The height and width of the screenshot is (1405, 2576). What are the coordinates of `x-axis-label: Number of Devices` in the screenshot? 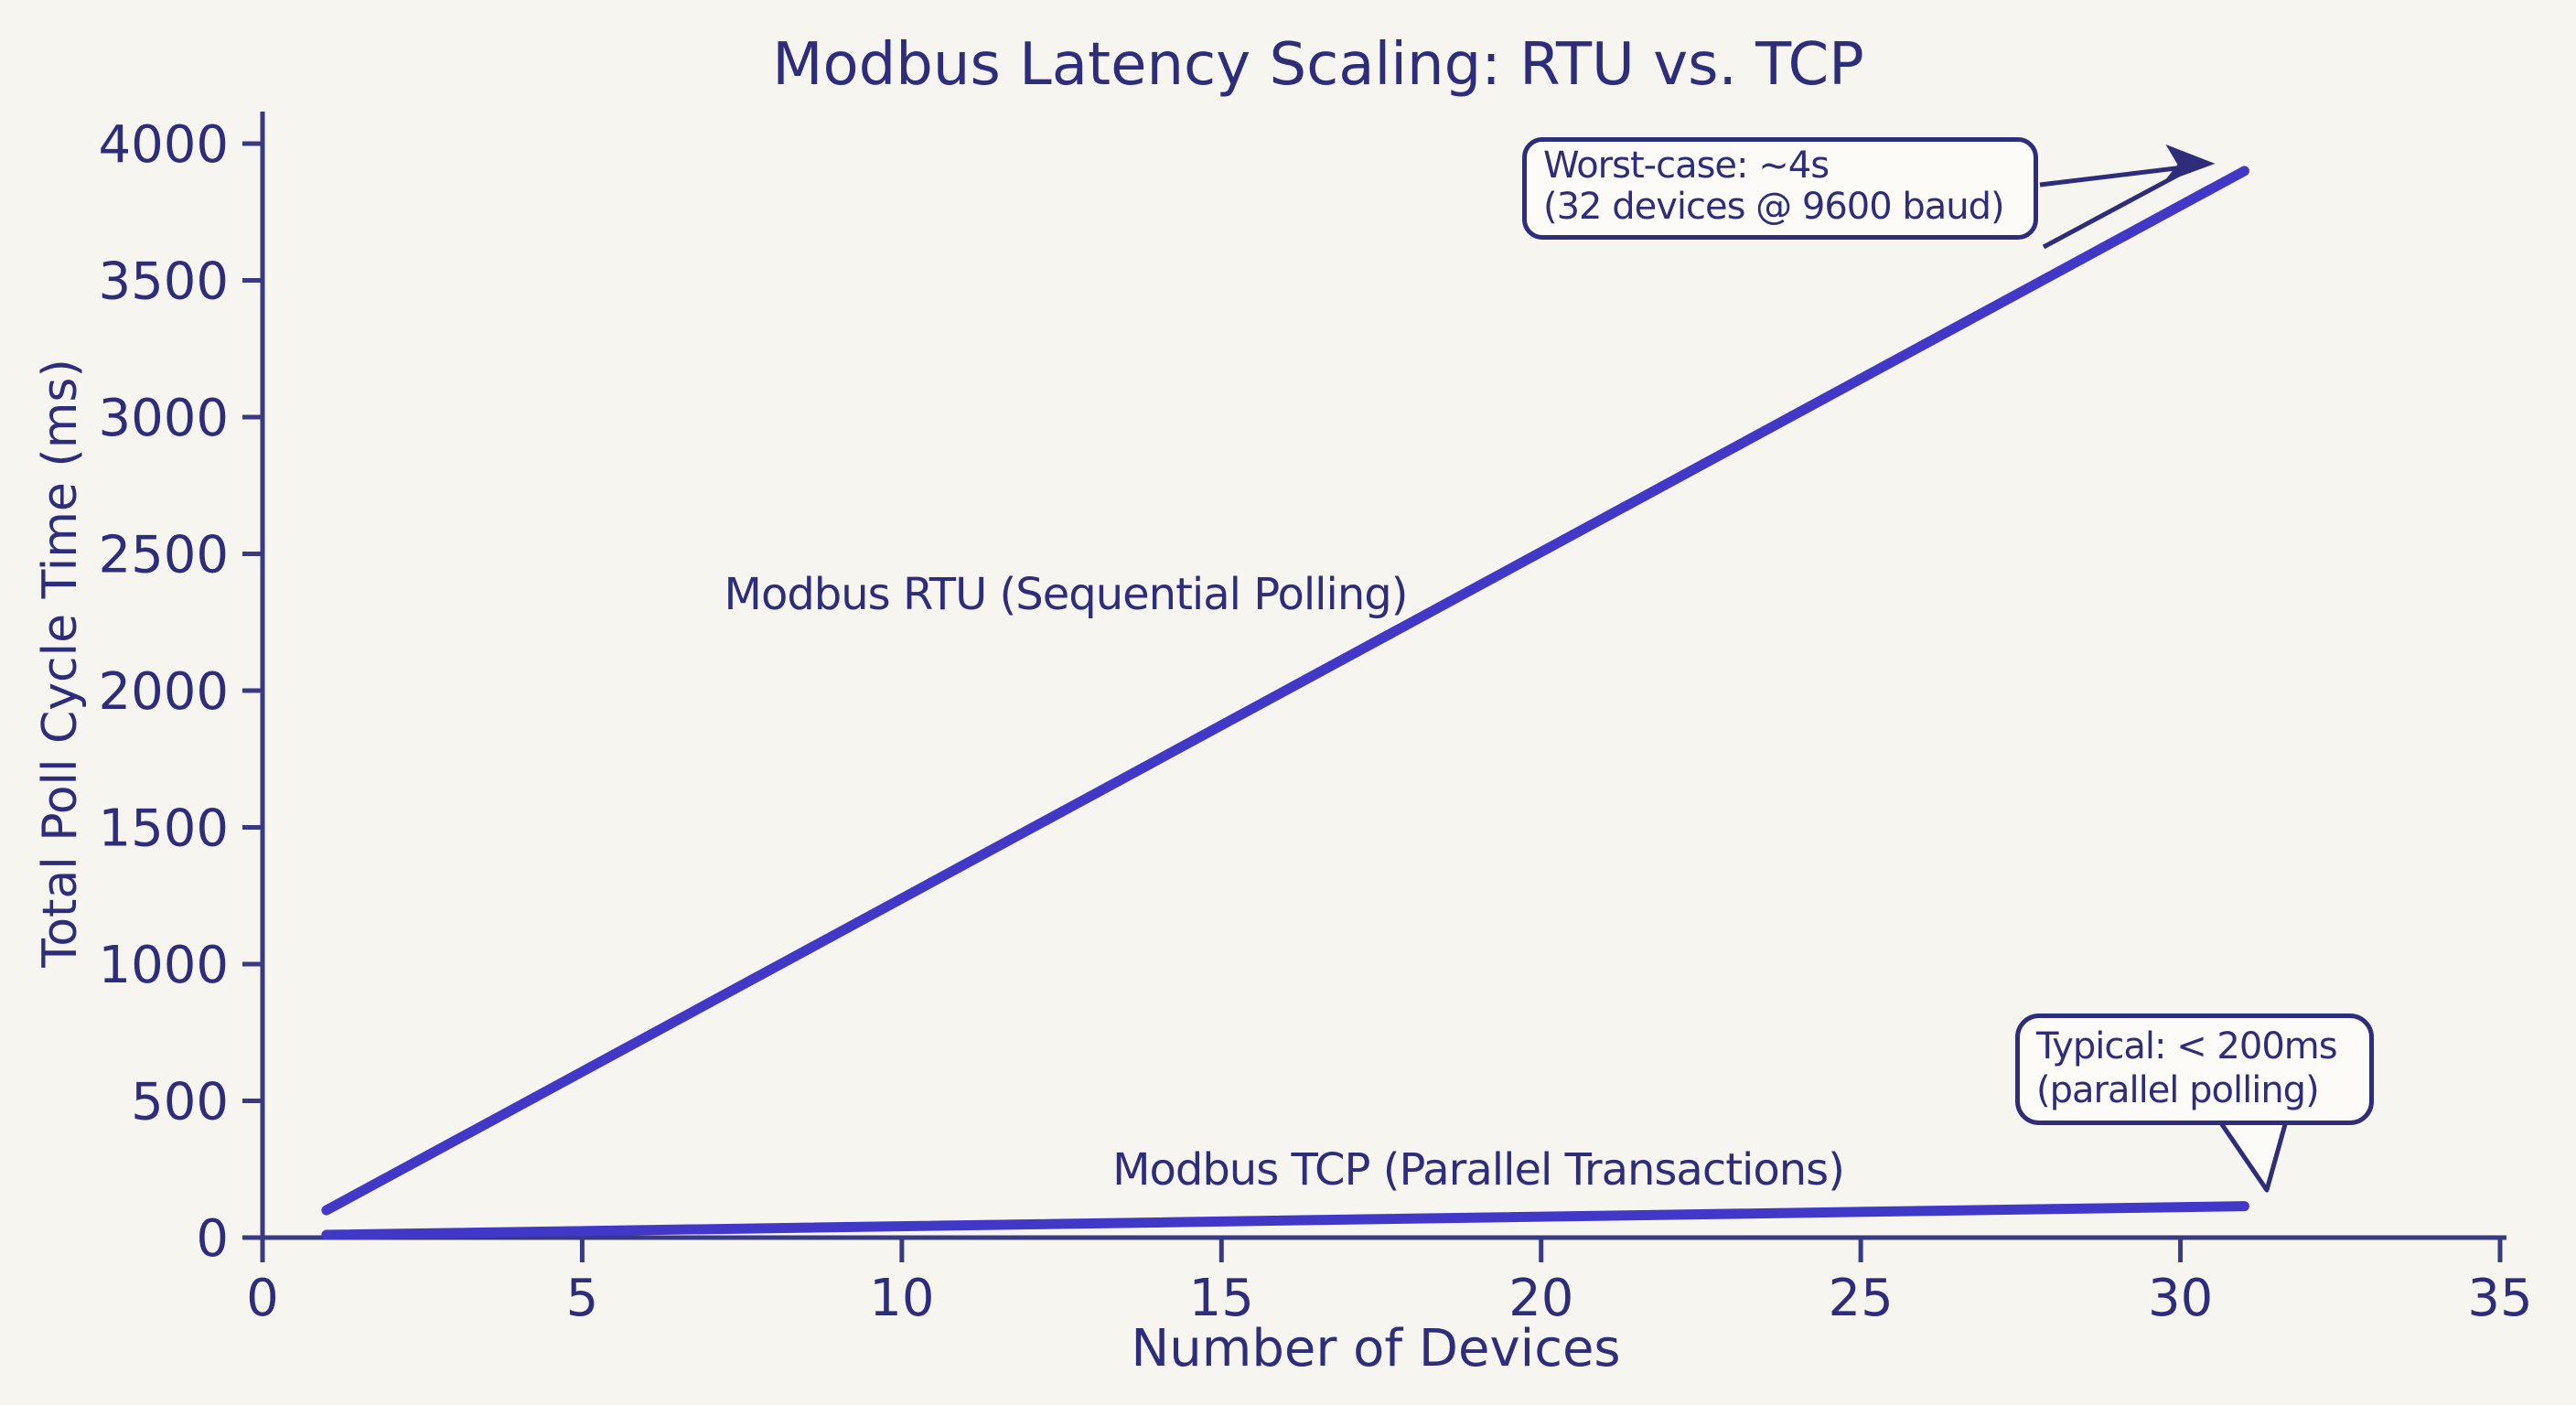 It's located at (1376, 1348).